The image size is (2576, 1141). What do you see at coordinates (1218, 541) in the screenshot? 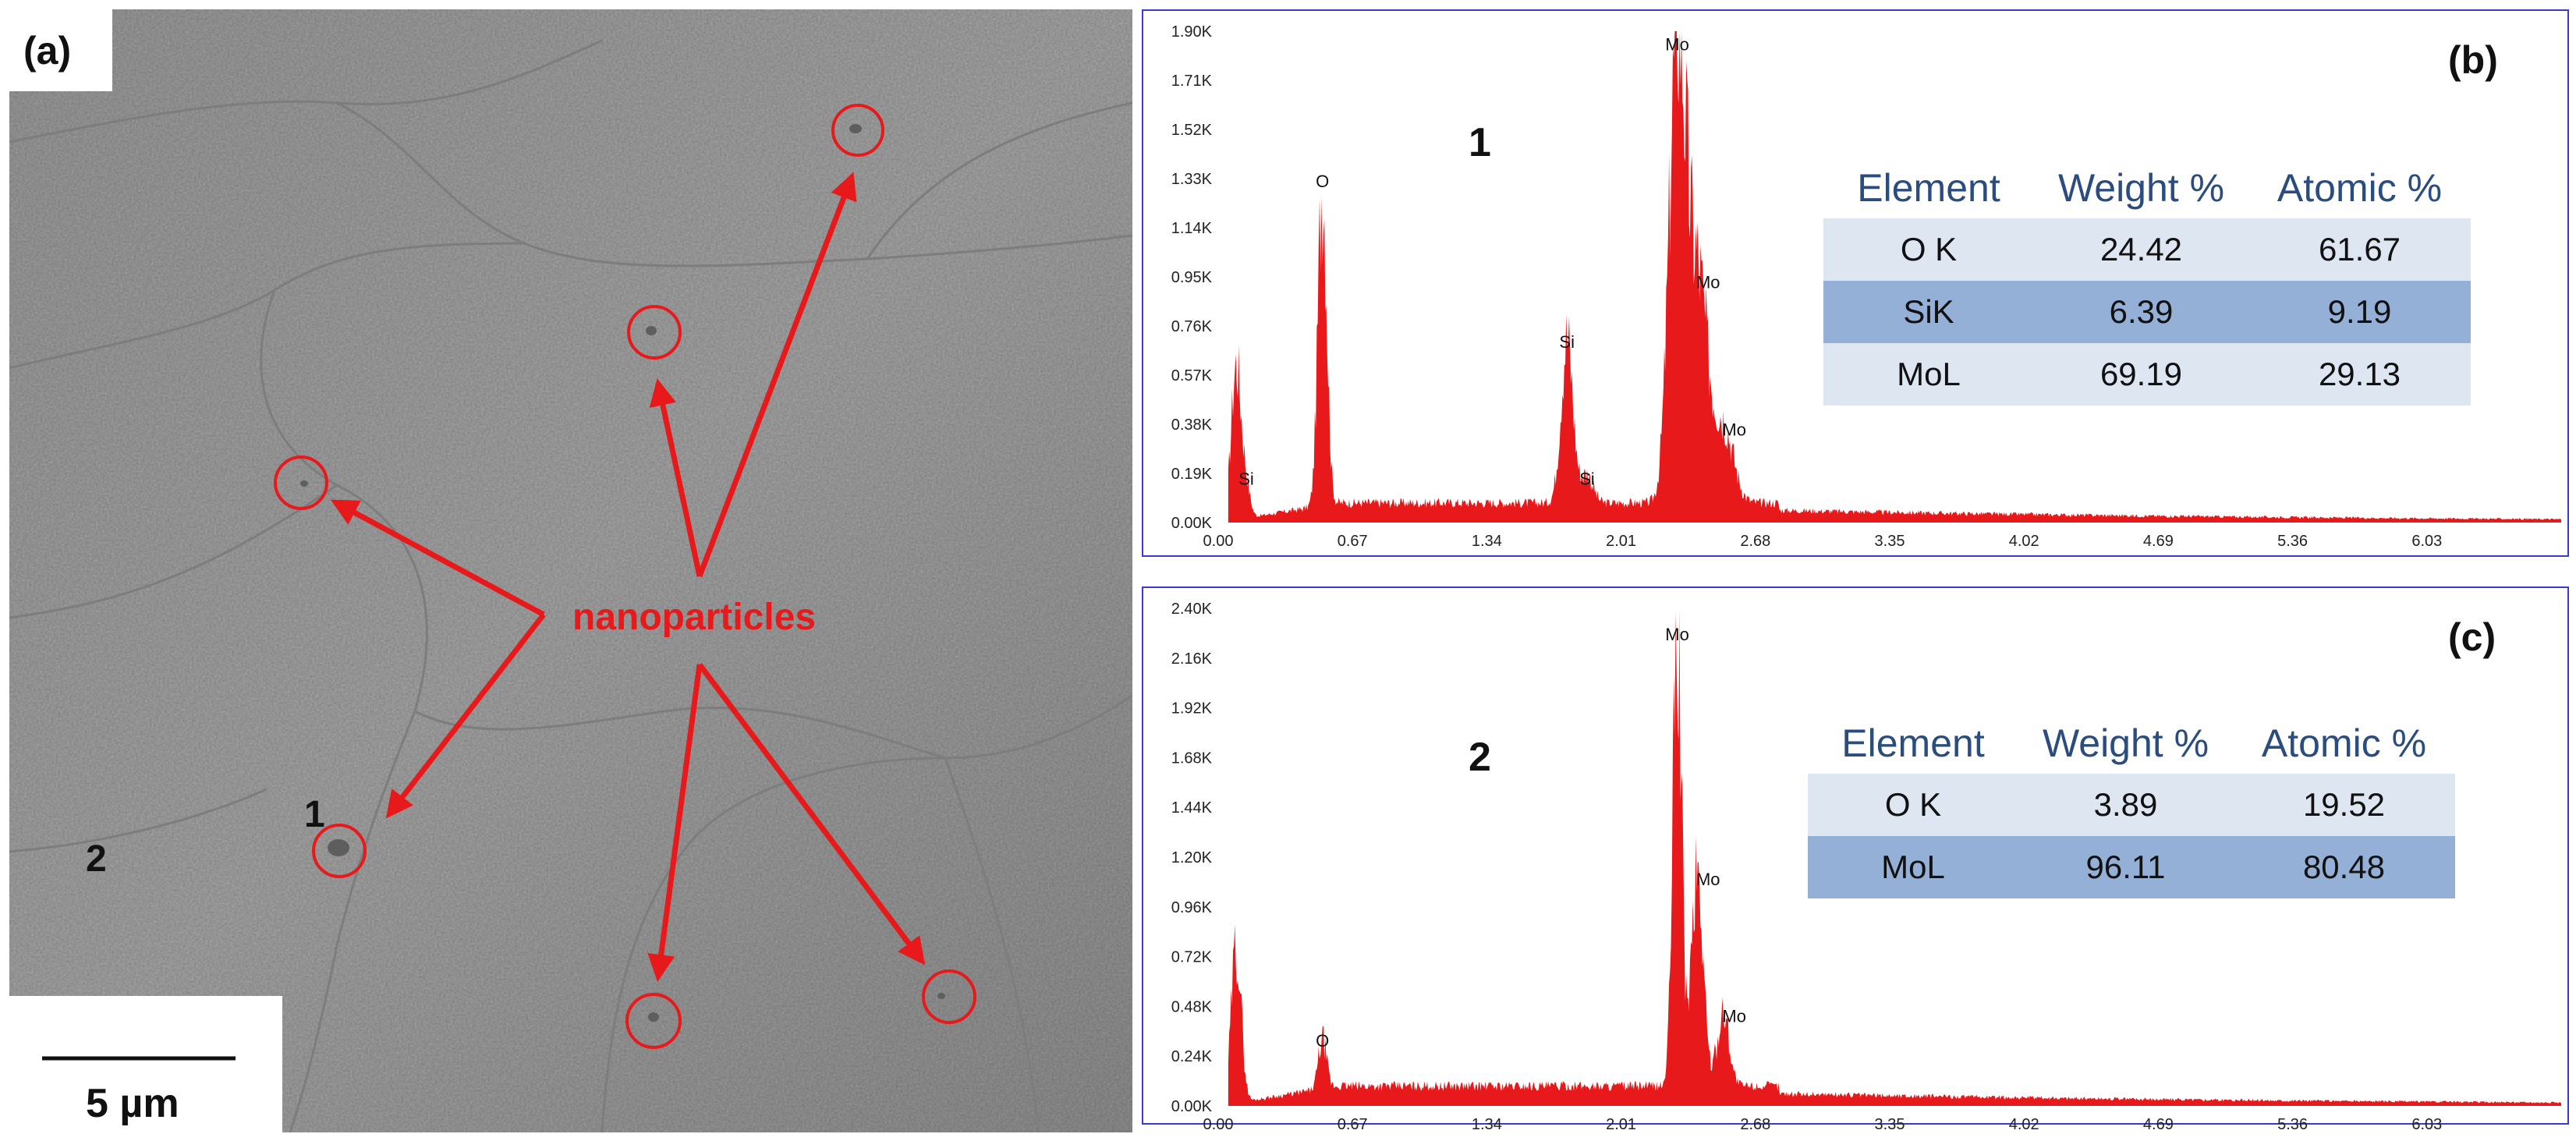
I see `x-tick-label: 0.00` at bounding box center [1218, 541].